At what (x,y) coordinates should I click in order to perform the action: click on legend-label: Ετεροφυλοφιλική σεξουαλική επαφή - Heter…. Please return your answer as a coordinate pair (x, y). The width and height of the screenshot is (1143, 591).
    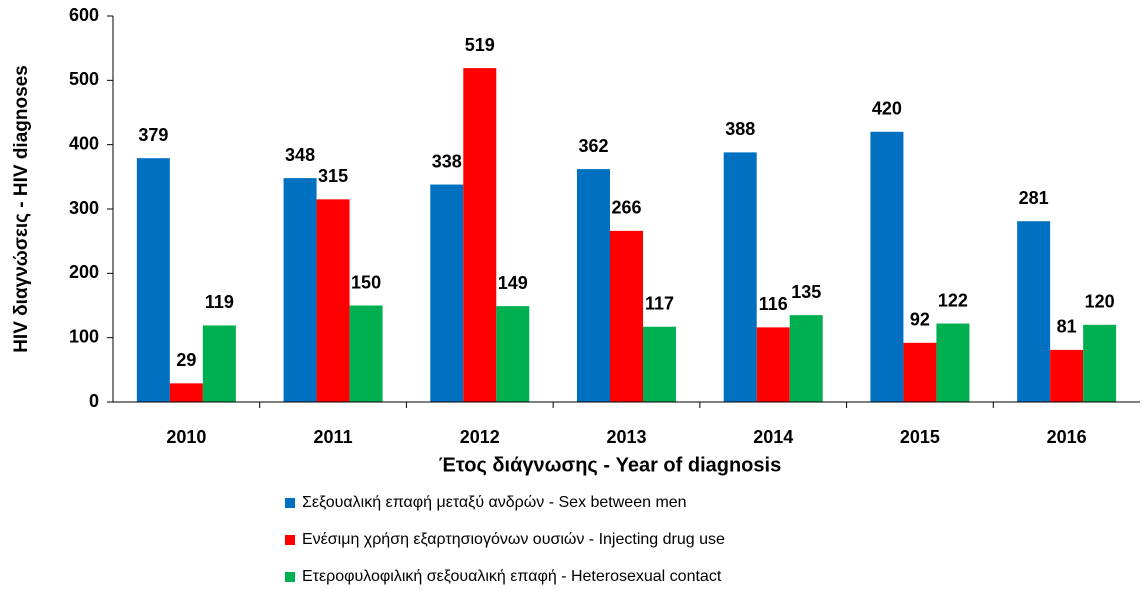
    Looking at the image, I should click on (512, 576).